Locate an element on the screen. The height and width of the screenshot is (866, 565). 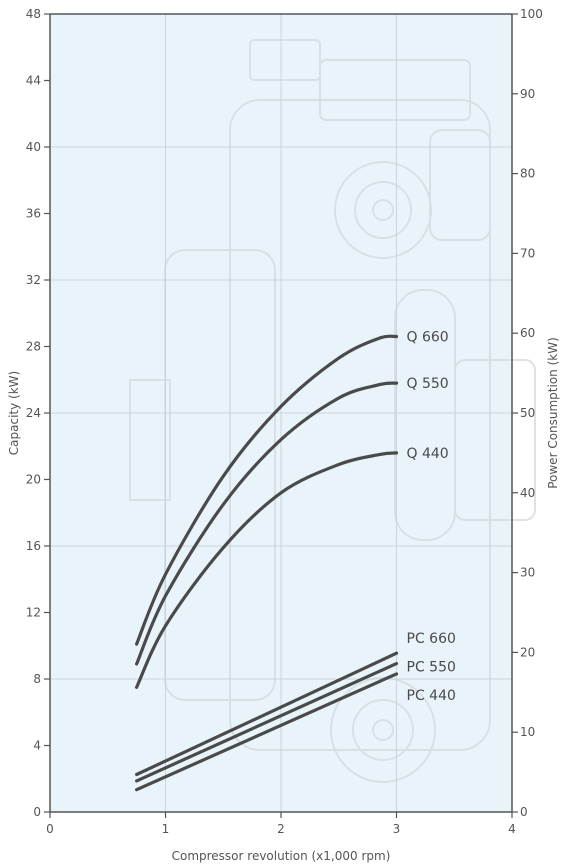
right-y-axis-label: Power Consumption (kW) is located at coordinates (553, 413).